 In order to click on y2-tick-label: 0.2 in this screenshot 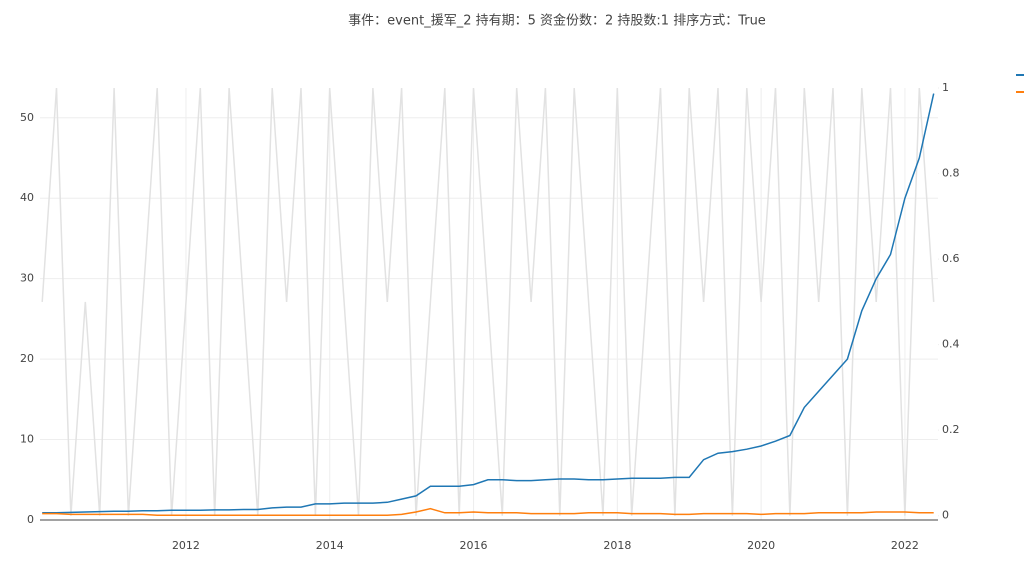, I will do `click(951, 429)`.